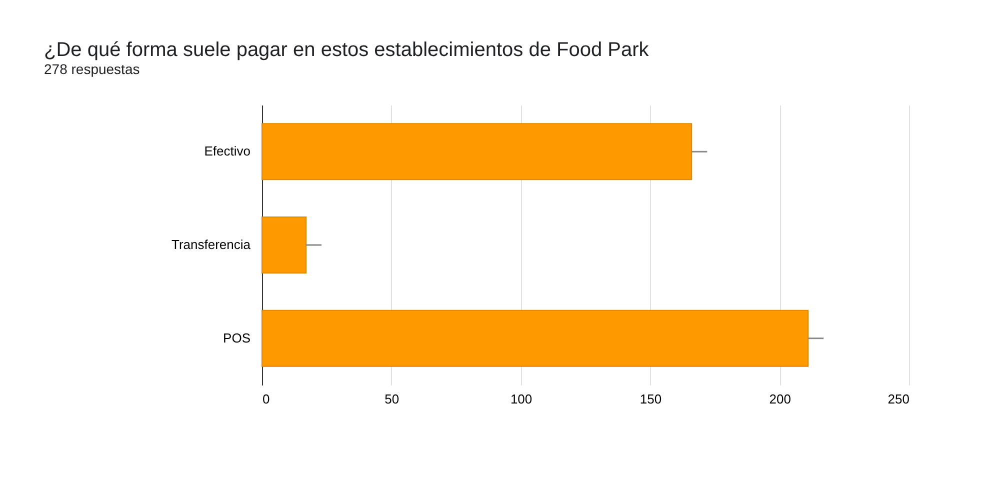 The height and width of the screenshot is (481, 1000). Describe the element at coordinates (212, 244) in the screenshot. I see `y-tick-label: Transferencia` at that location.